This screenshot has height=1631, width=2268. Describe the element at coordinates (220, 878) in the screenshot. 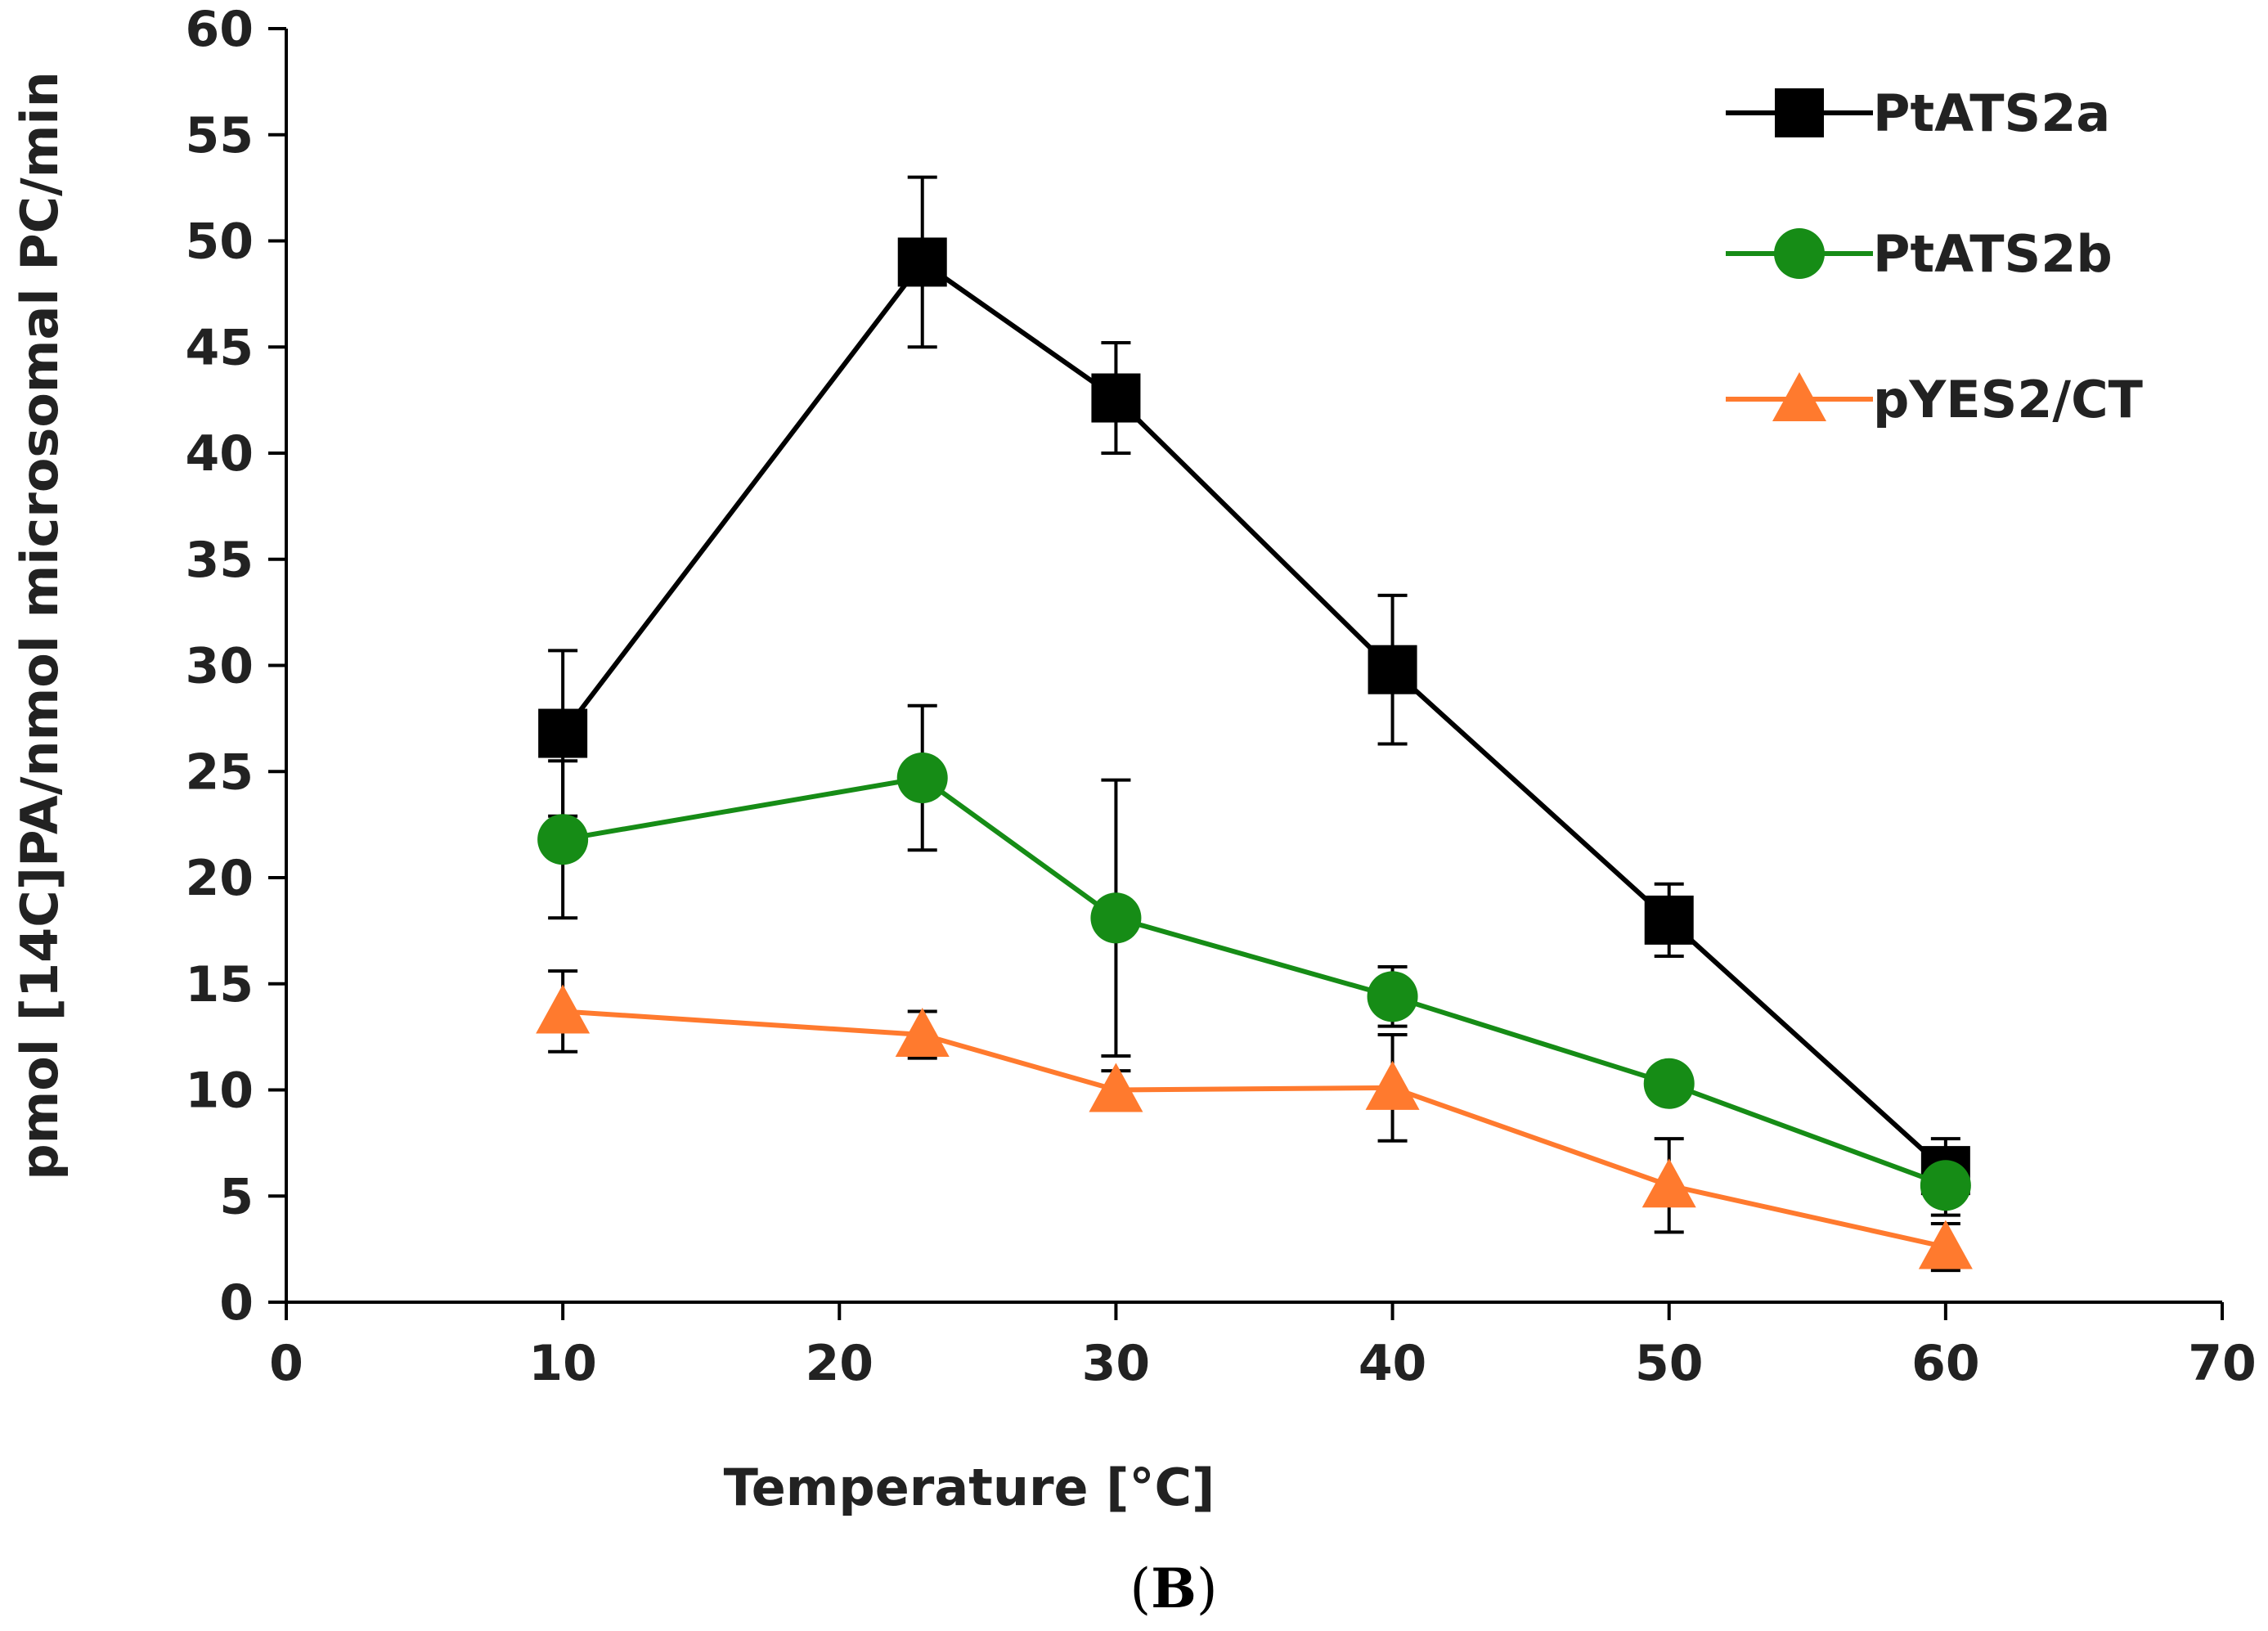

I see `y-tick-label: 20` at that location.